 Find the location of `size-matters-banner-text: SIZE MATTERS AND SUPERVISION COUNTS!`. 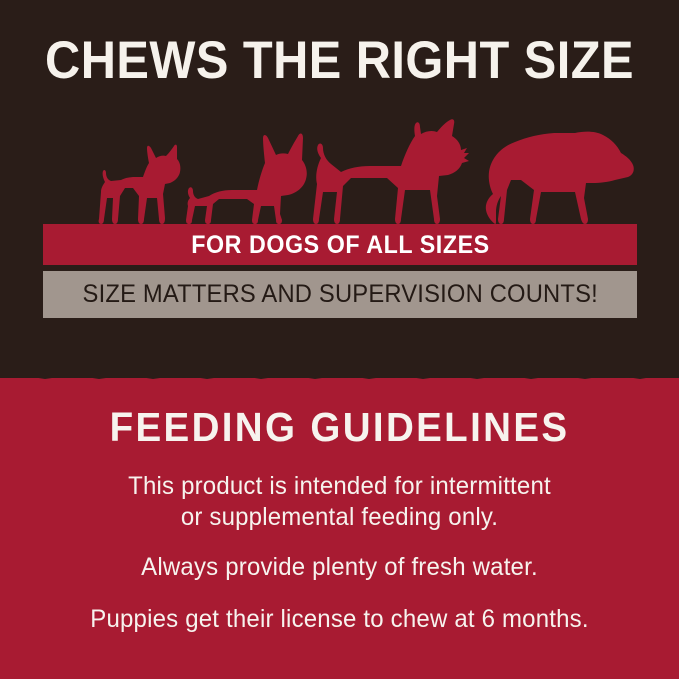

size-matters-banner-text: SIZE MATTERS AND SUPERVISION COUNTS! is located at coordinates (340, 294).